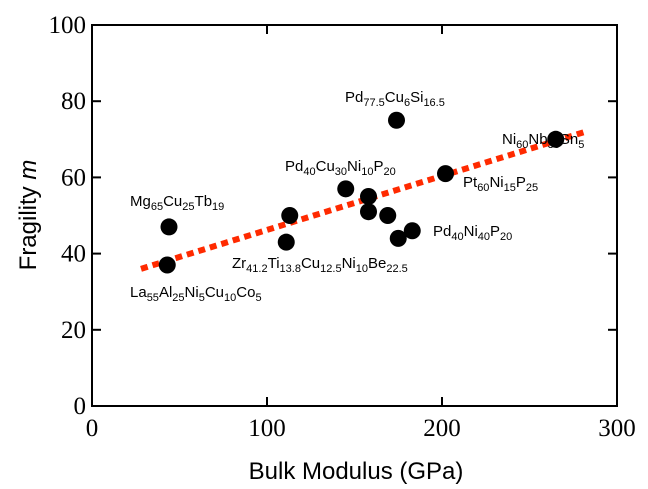 This screenshot has width=648, height=489. I want to click on x-tick-label: 200, so click(442, 428).